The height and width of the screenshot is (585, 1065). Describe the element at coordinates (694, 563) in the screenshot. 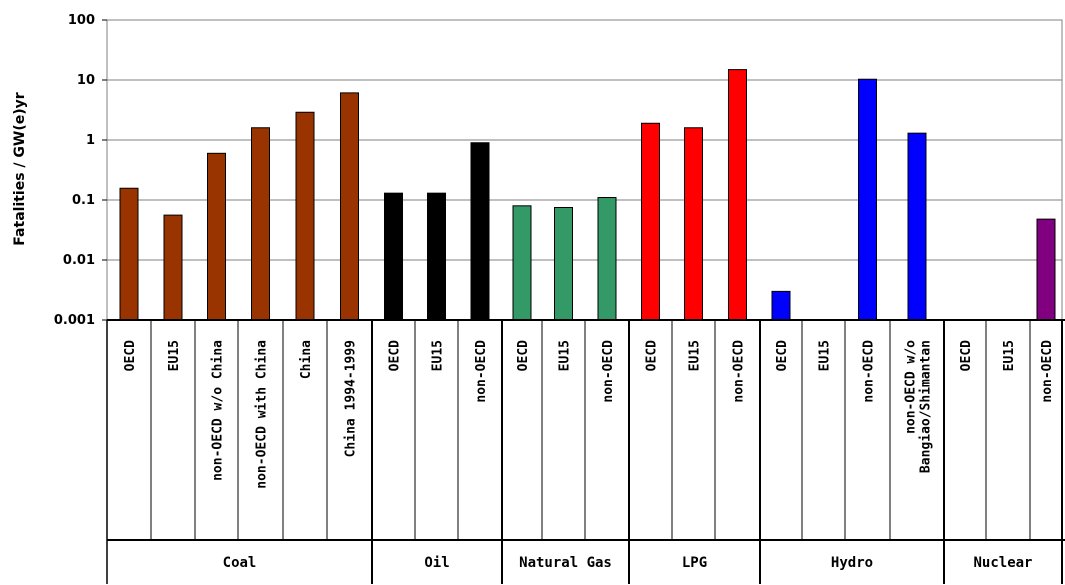

I see `group-label: LPG` at that location.